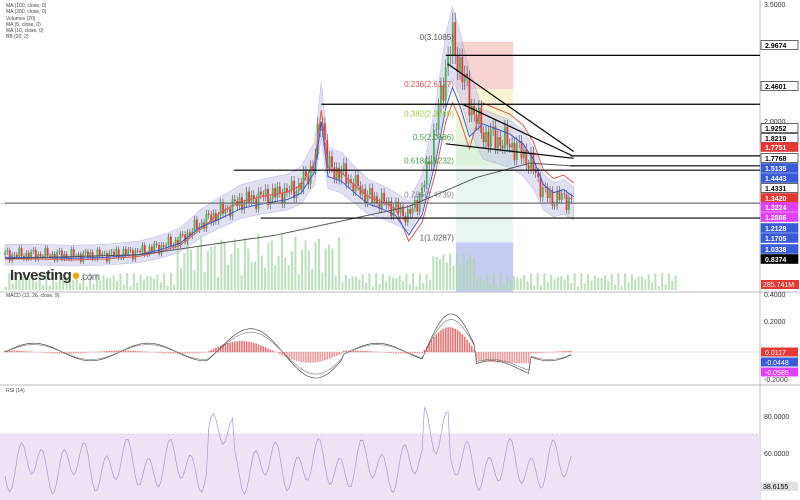  Describe the element at coordinates (776, 179) in the screenshot. I see `price-tag-label: 1.4443` at that location.